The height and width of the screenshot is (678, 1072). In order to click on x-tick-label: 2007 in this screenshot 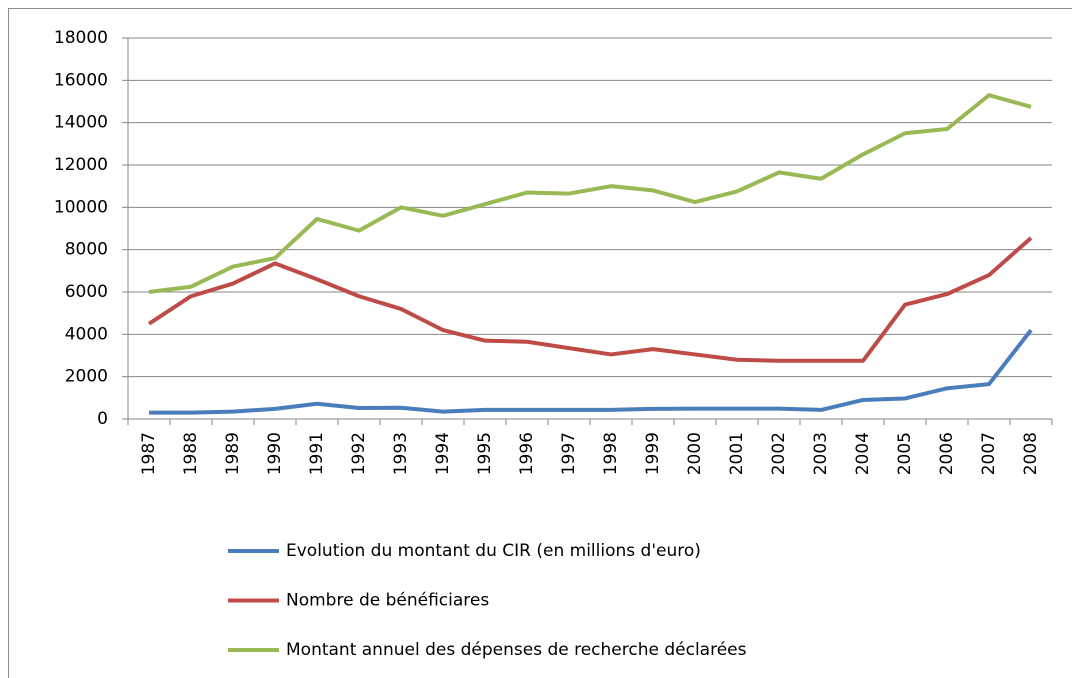, I will do `click(989, 453)`.